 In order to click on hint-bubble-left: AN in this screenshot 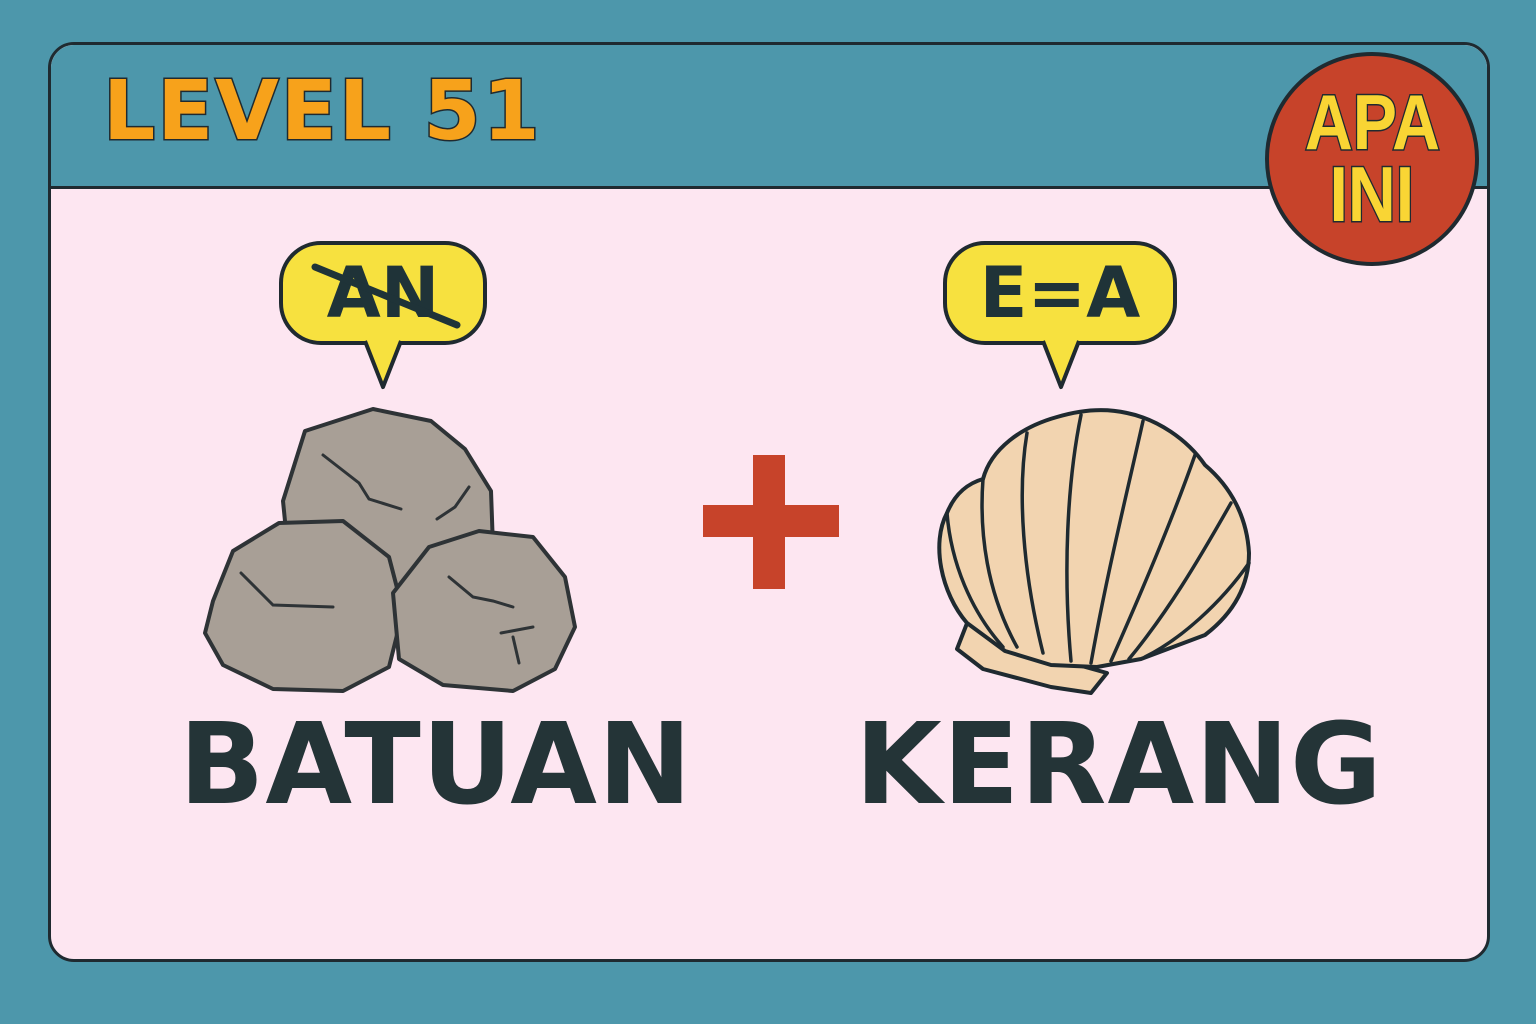, I will do `click(383, 293)`.